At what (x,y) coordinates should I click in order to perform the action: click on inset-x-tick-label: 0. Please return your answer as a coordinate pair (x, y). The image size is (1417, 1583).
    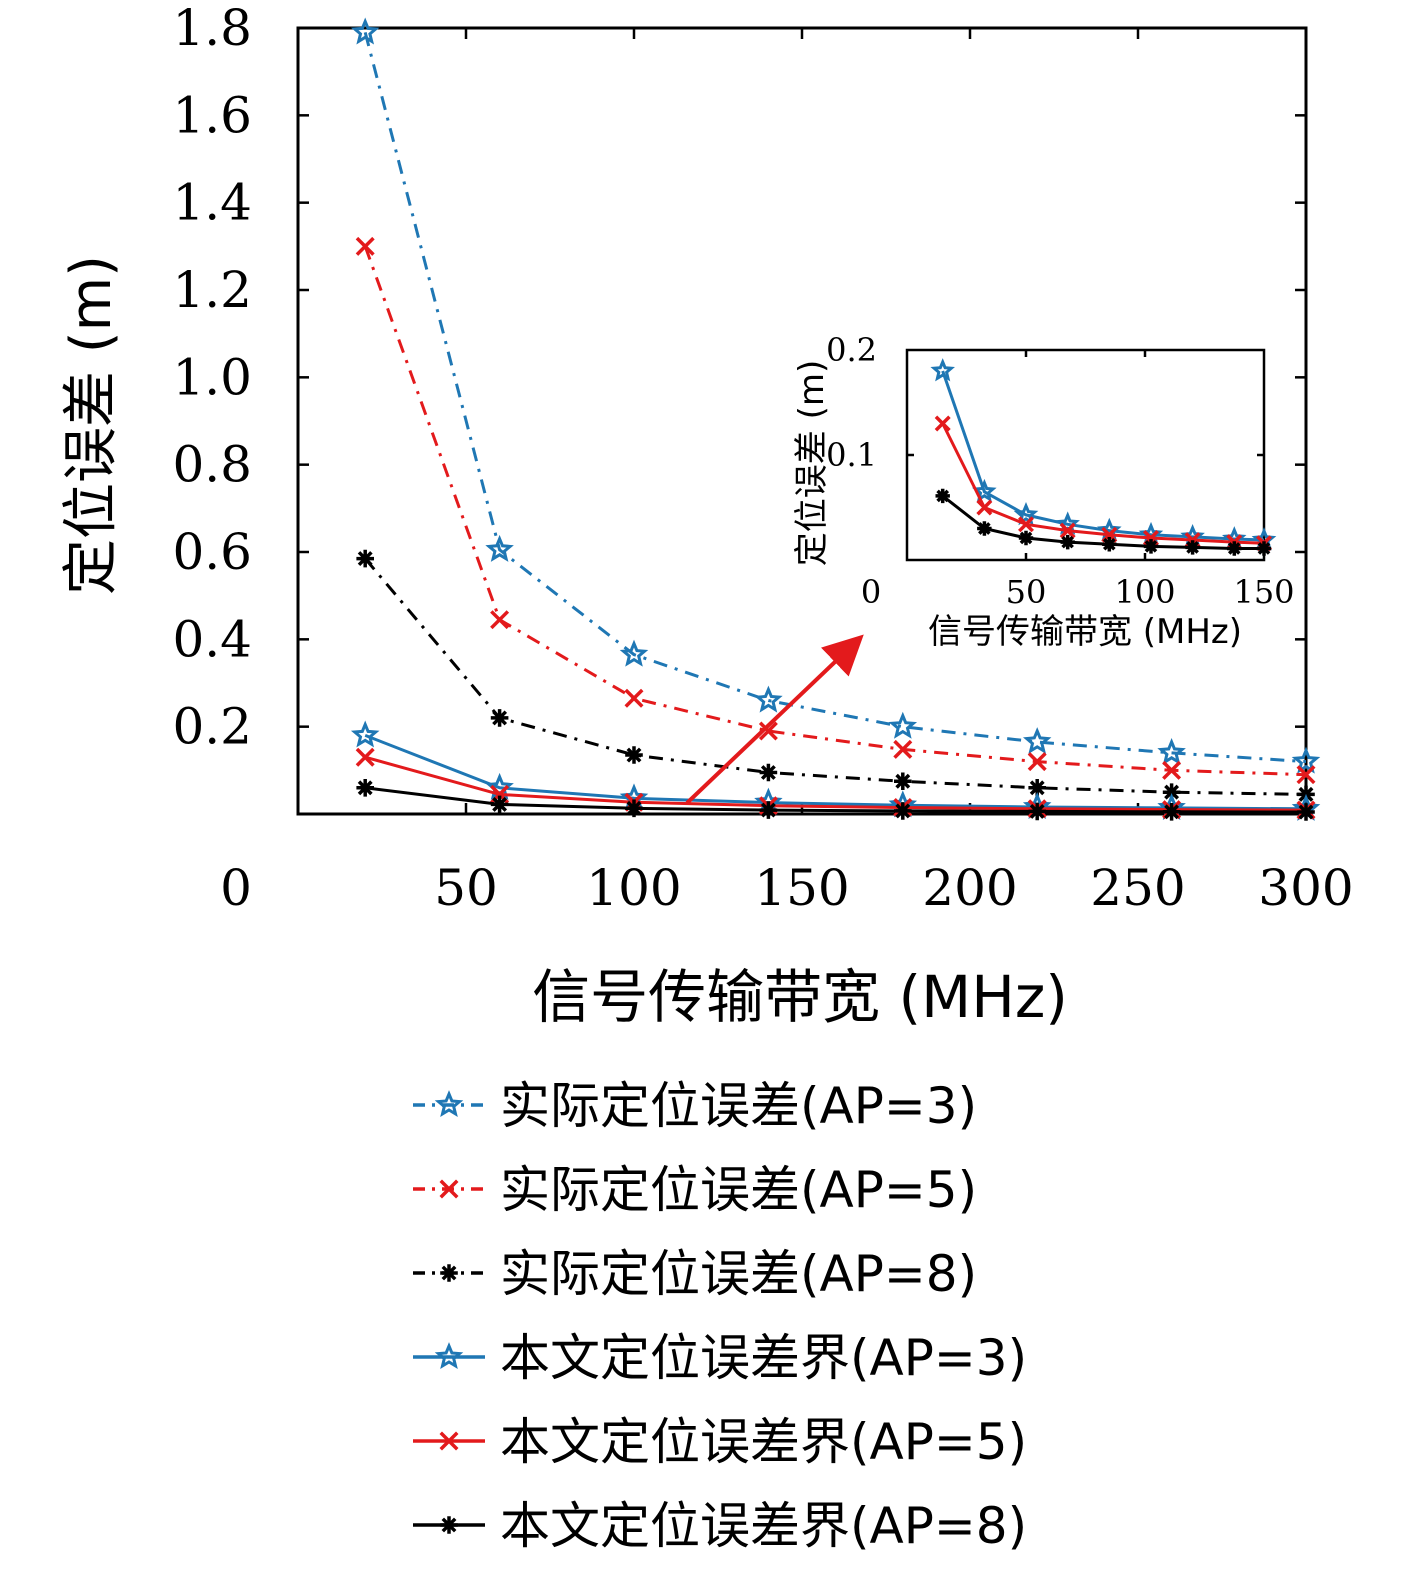
    Looking at the image, I should click on (871, 592).